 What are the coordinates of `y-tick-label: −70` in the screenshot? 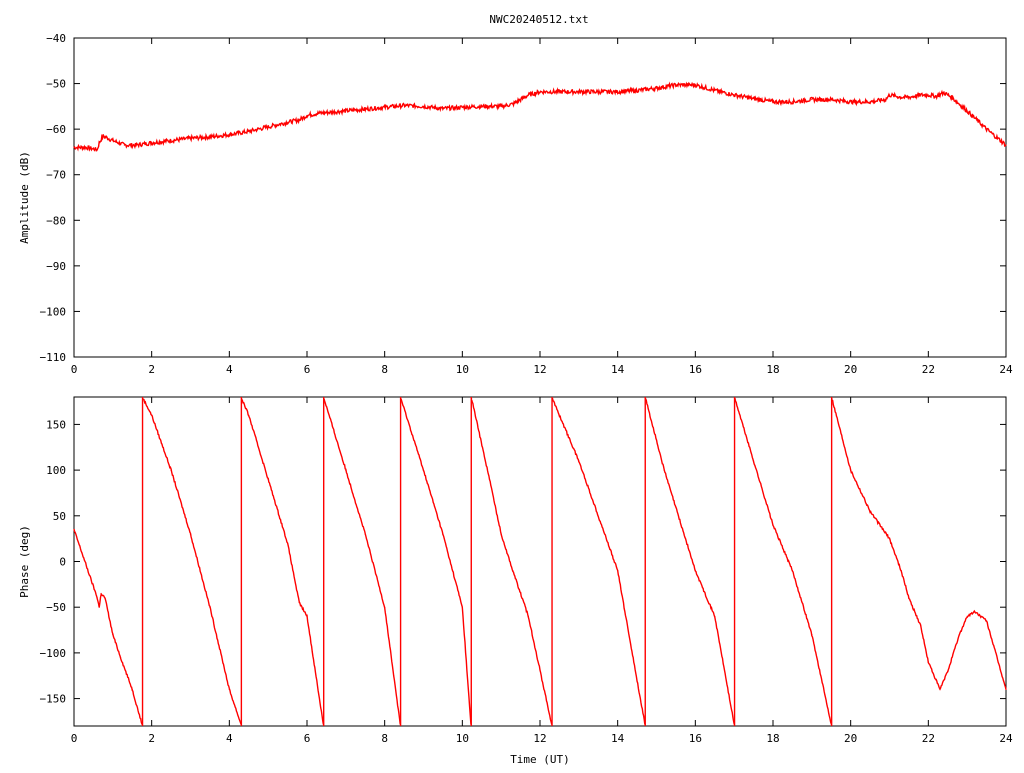 It's located at (56, 175).